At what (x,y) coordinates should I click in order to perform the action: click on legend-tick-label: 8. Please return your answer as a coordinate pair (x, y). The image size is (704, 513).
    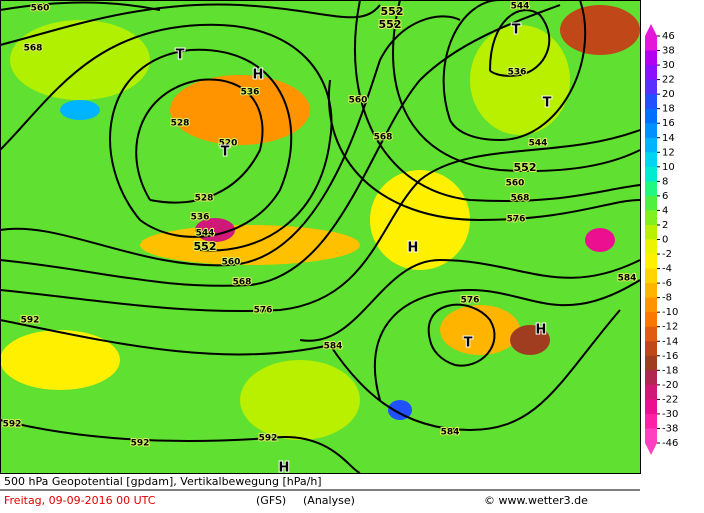
    Looking at the image, I should click on (665, 181).